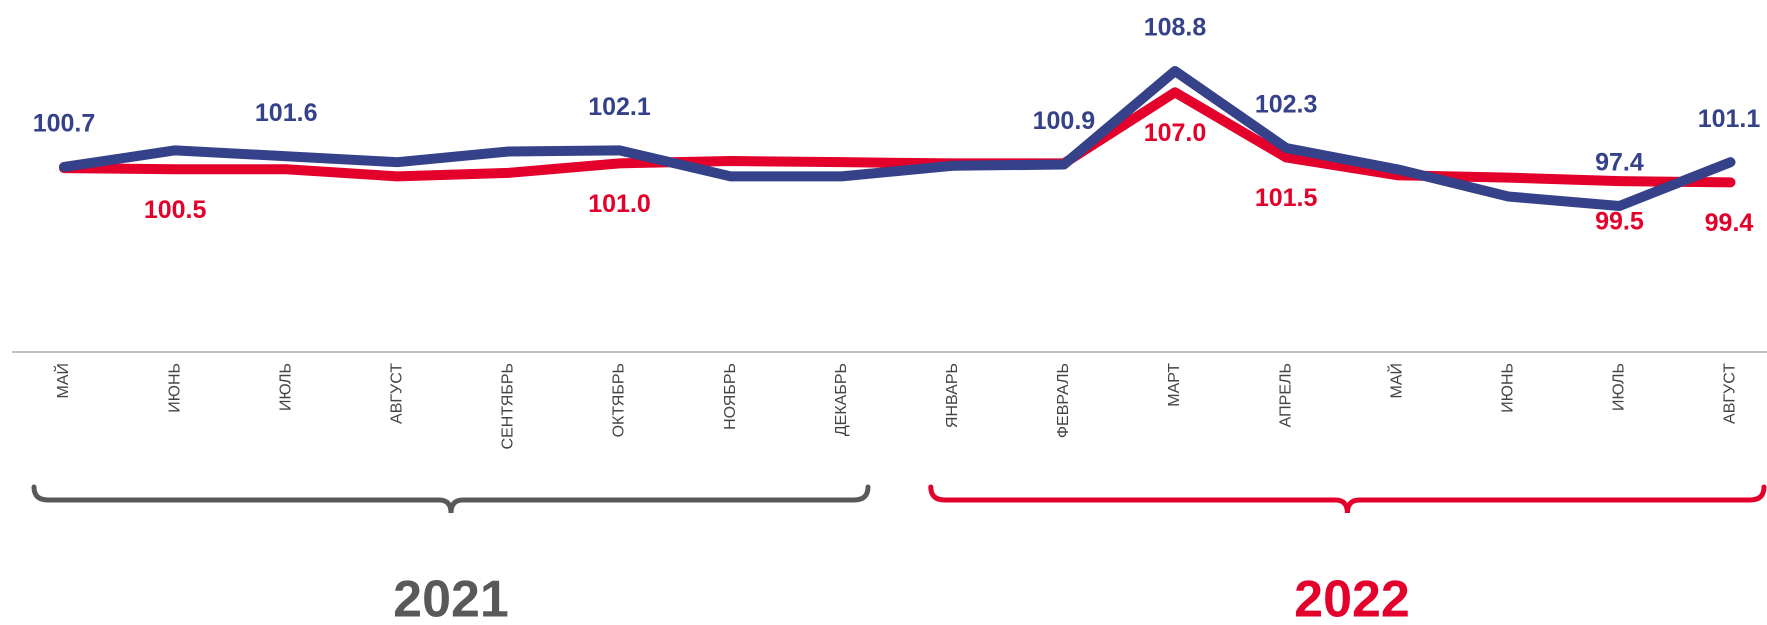  What do you see at coordinates (286, 113) in the screenshot?
I see `data-label: 101.6` at bounding box center [286, 113].